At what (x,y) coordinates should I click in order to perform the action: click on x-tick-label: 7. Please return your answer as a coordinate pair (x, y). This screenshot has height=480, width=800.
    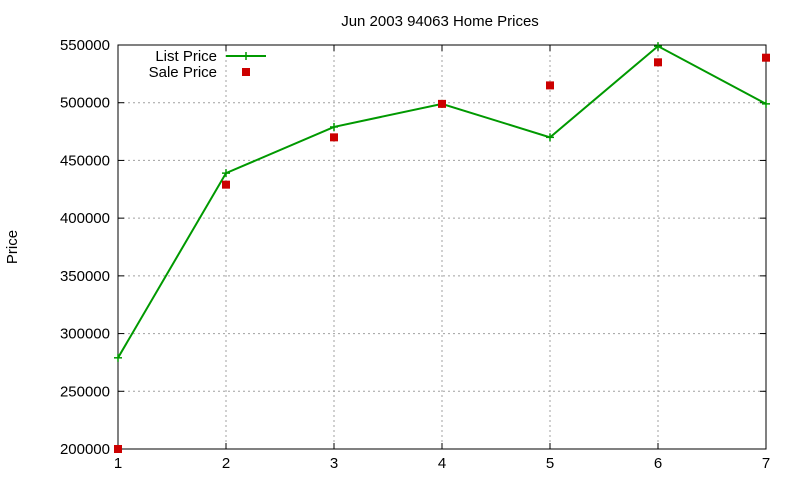
    Looking at the image, I should click on (766, 463).